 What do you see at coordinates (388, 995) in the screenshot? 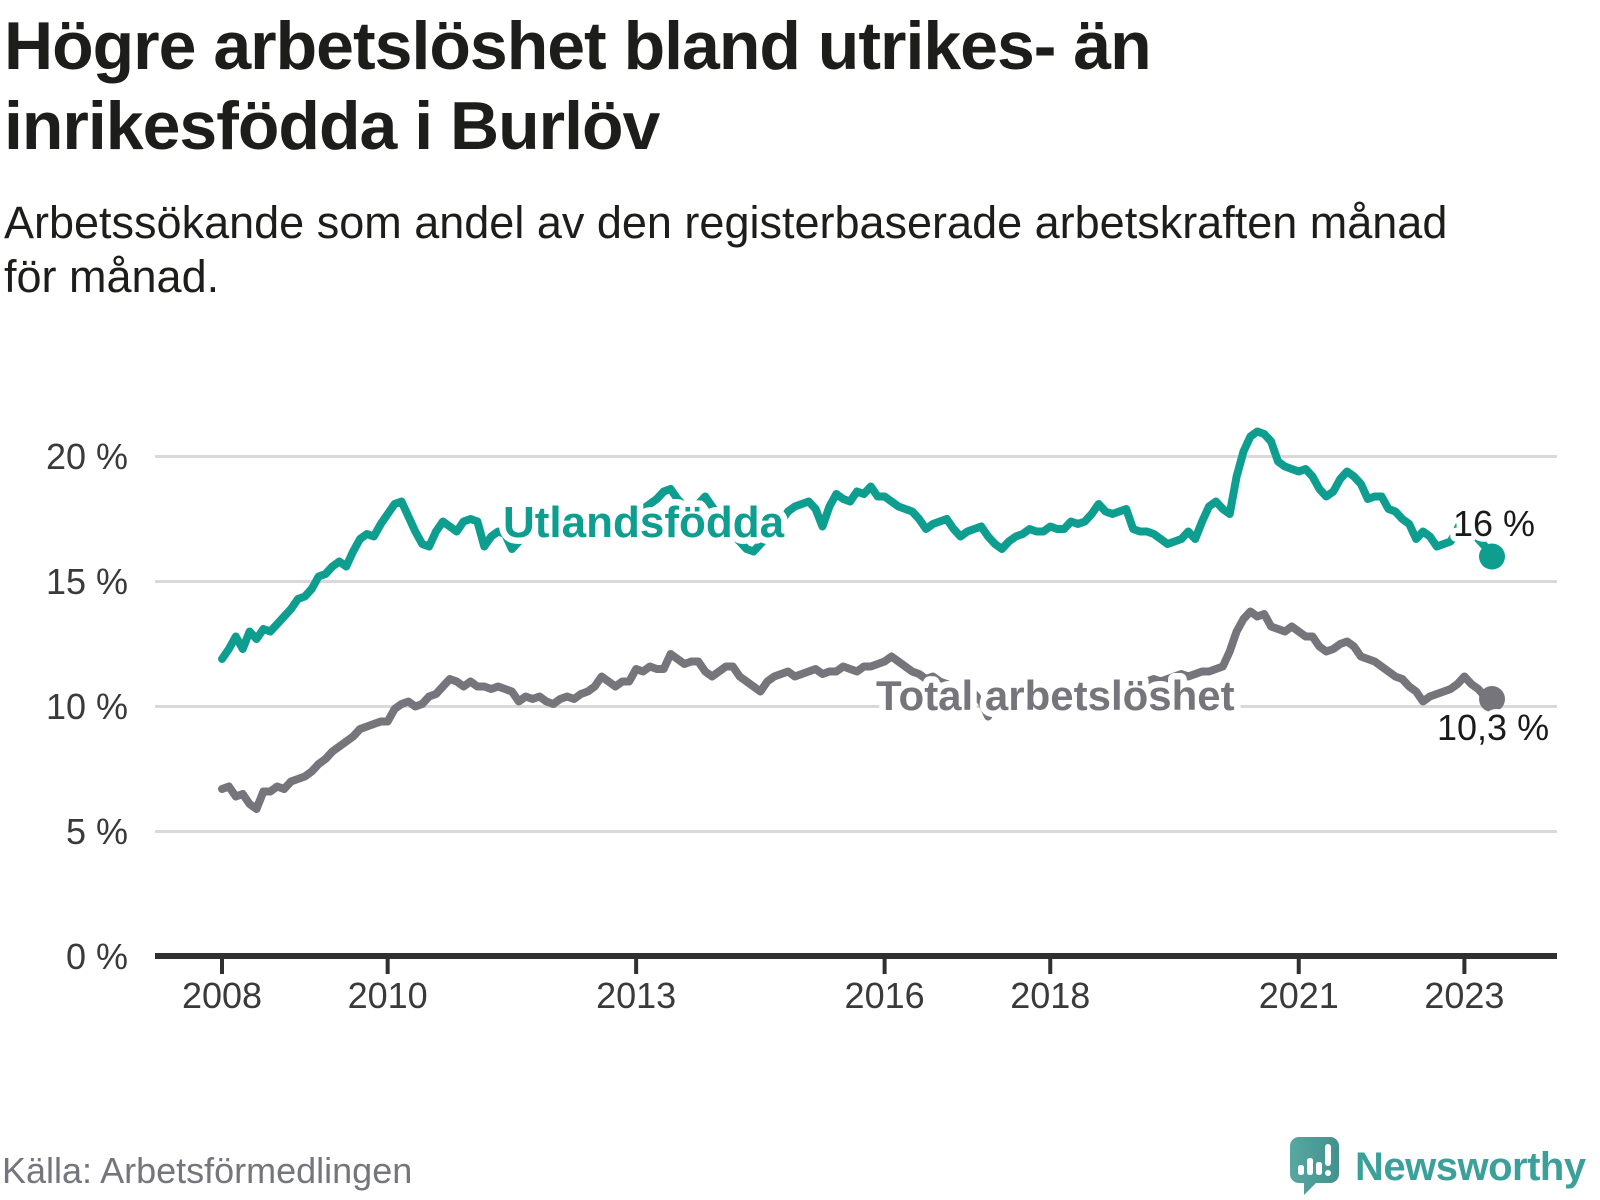
I see `x-tick-label: 2010` at bounding box center [388, 995].